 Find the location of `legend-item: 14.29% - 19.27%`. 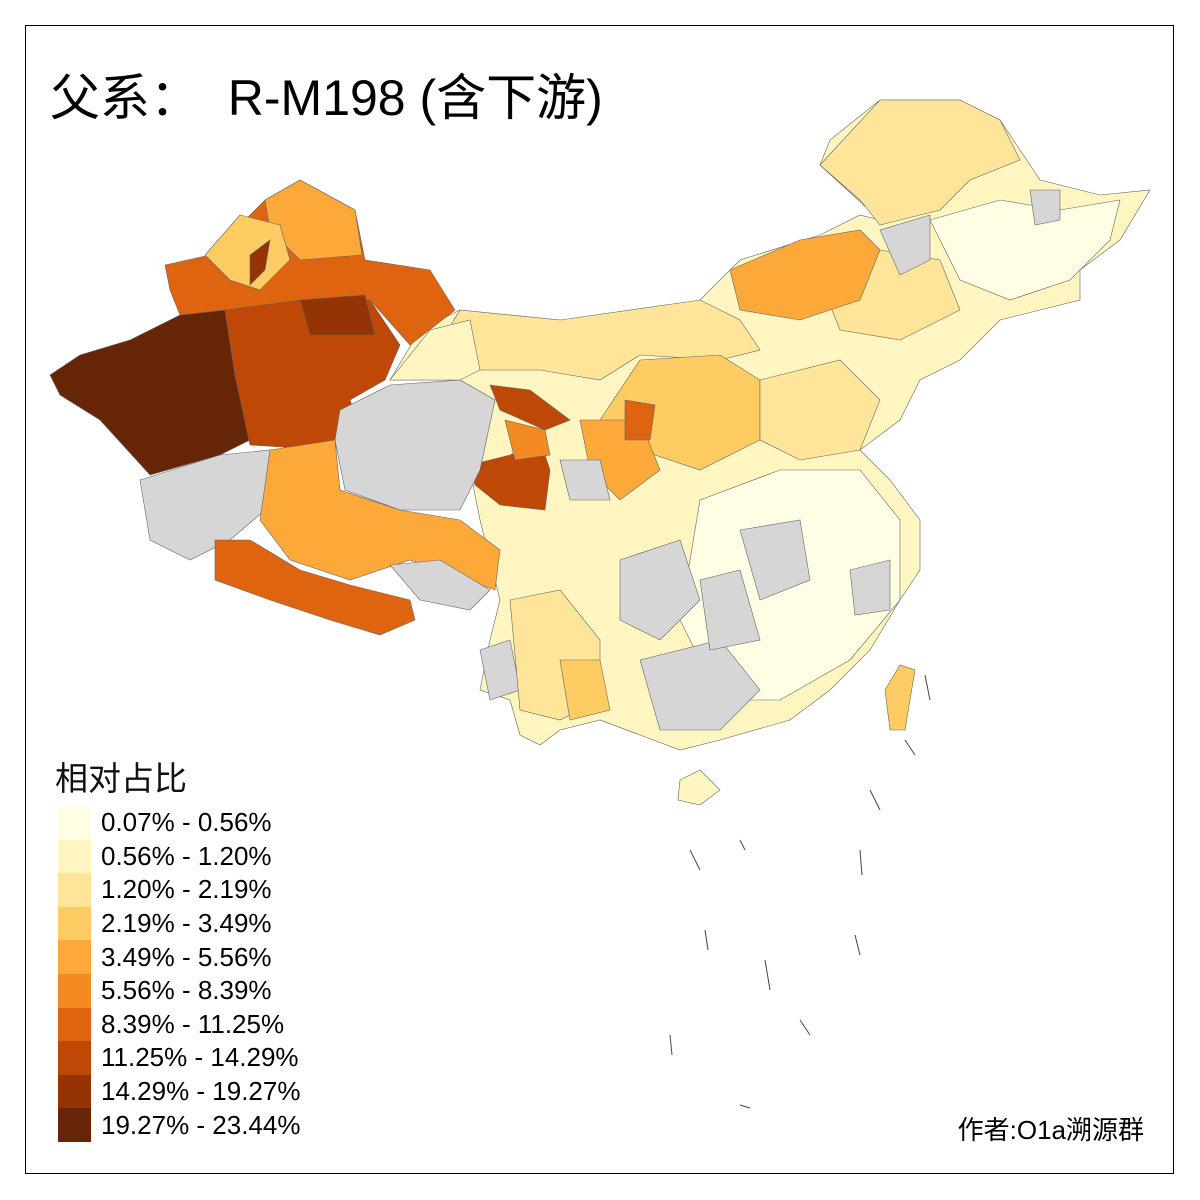

legend-item: 14.29% - 19.27% is located at coordinates (179, 1091).